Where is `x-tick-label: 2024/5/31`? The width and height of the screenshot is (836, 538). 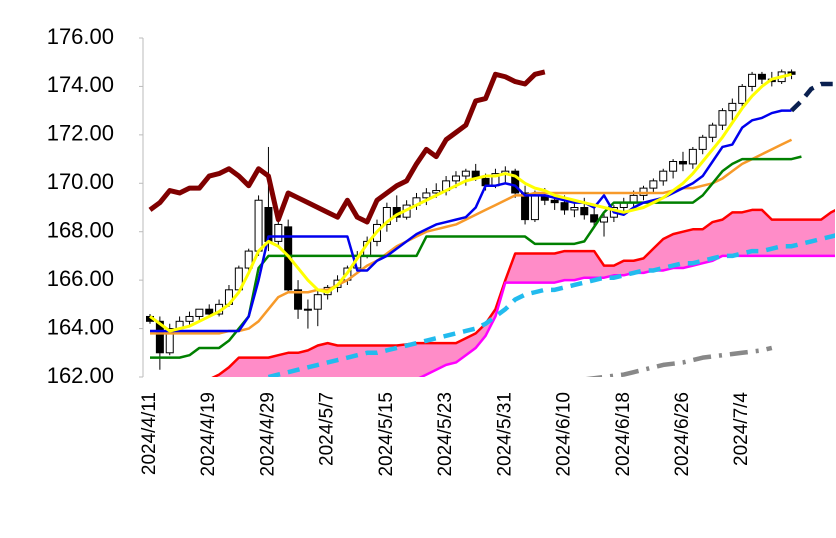
x-tick-label: 2024/5/31 is located at coordinates (504, 434).